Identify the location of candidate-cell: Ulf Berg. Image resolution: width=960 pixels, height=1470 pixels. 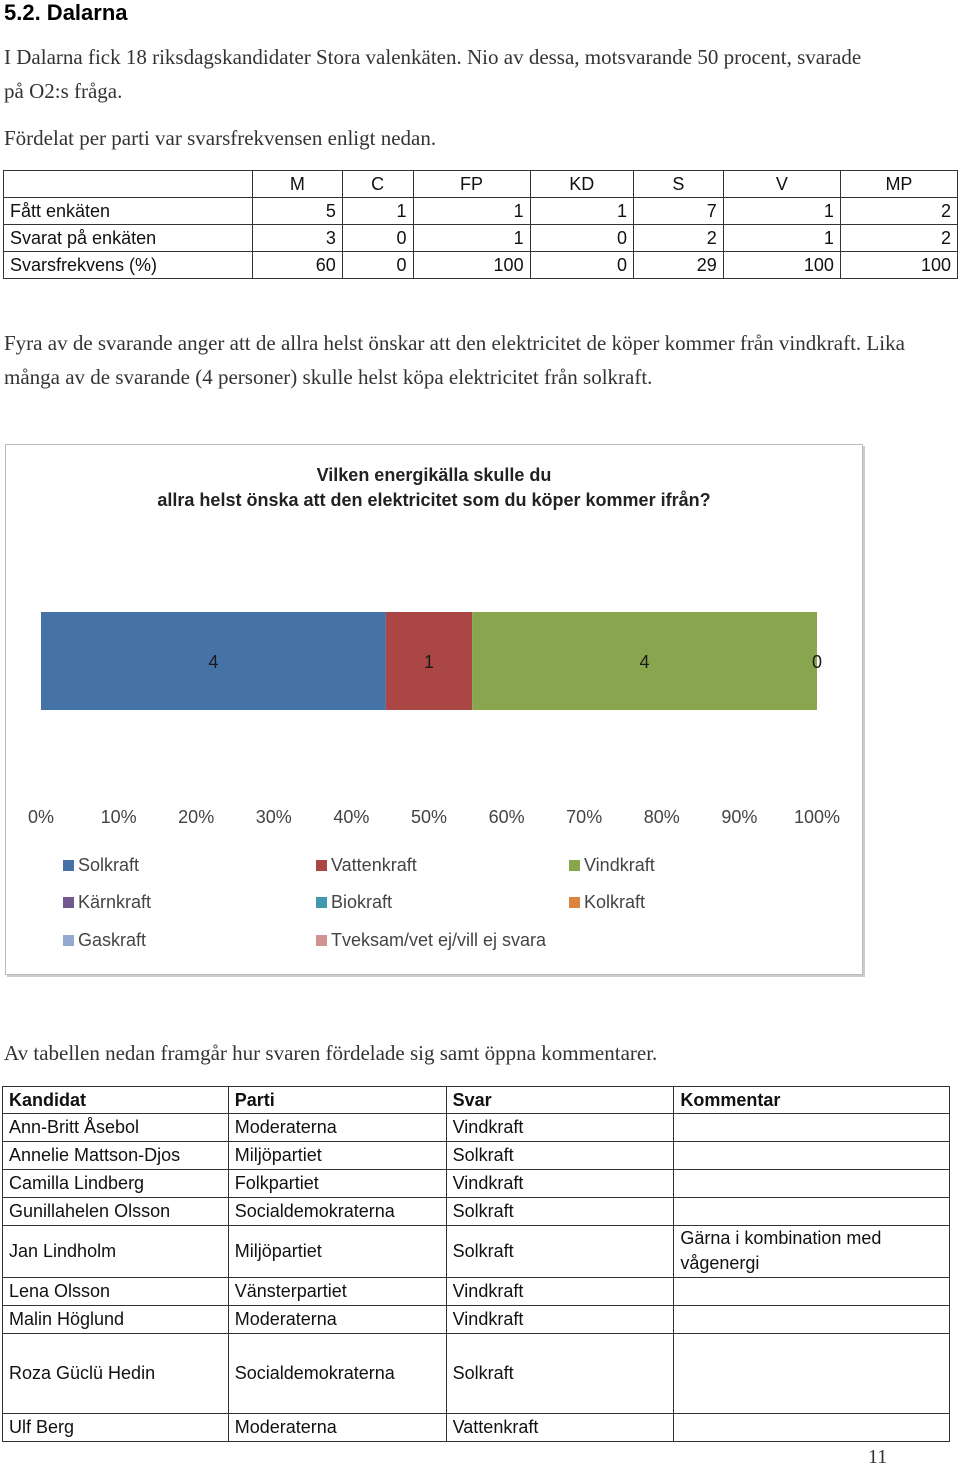
(115, 1427).